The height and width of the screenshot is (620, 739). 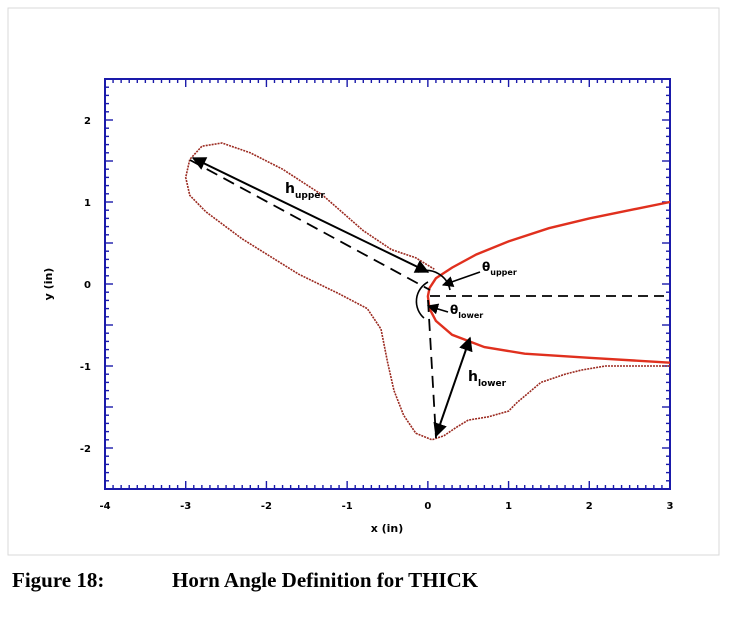 What do you see at coordinates (487, 379) in the screenshot?
I see `h-lower-label: hlower` at bounding box center [487, 379].